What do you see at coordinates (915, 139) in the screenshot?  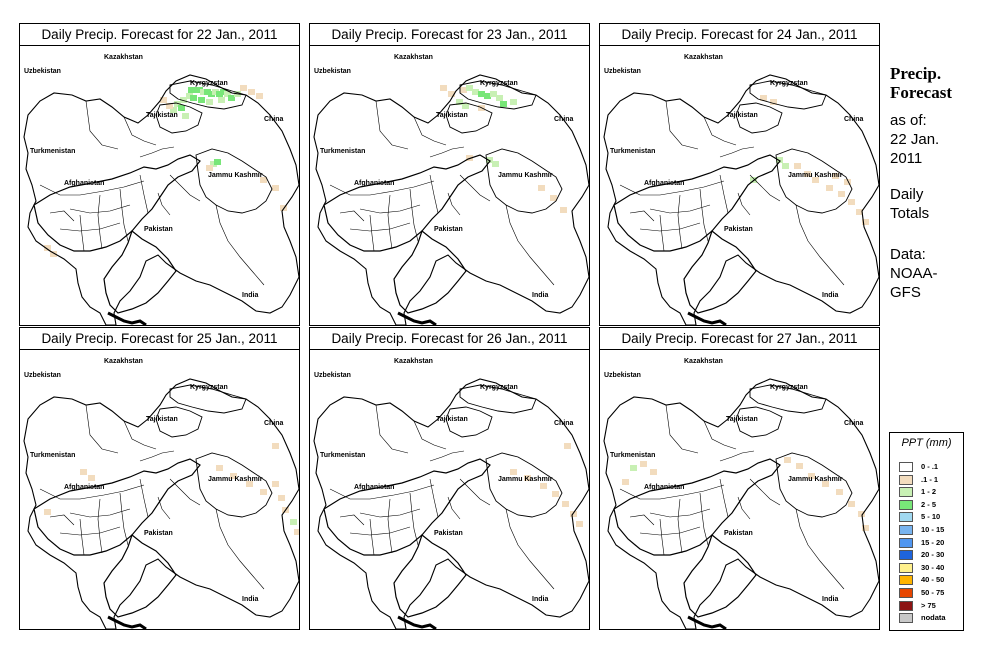 I see `as-of-date: 22 Jan.` at bounding box center [915, 139].